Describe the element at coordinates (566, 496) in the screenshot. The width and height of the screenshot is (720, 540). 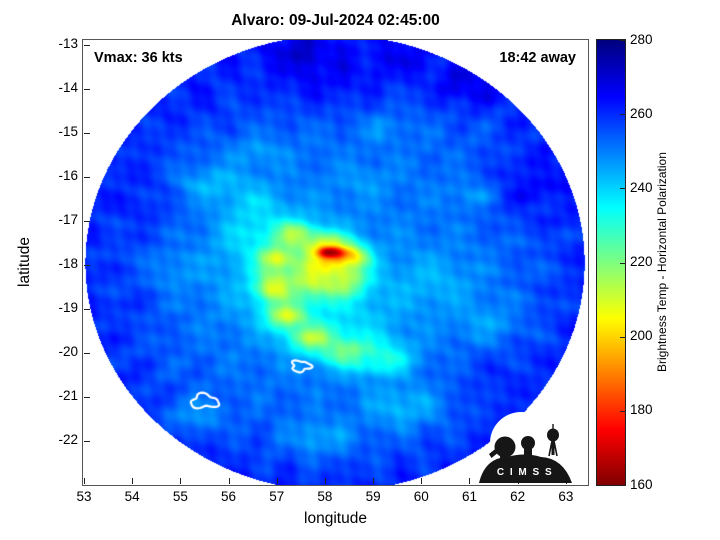
I see `x-tick-label: 63` at that location.